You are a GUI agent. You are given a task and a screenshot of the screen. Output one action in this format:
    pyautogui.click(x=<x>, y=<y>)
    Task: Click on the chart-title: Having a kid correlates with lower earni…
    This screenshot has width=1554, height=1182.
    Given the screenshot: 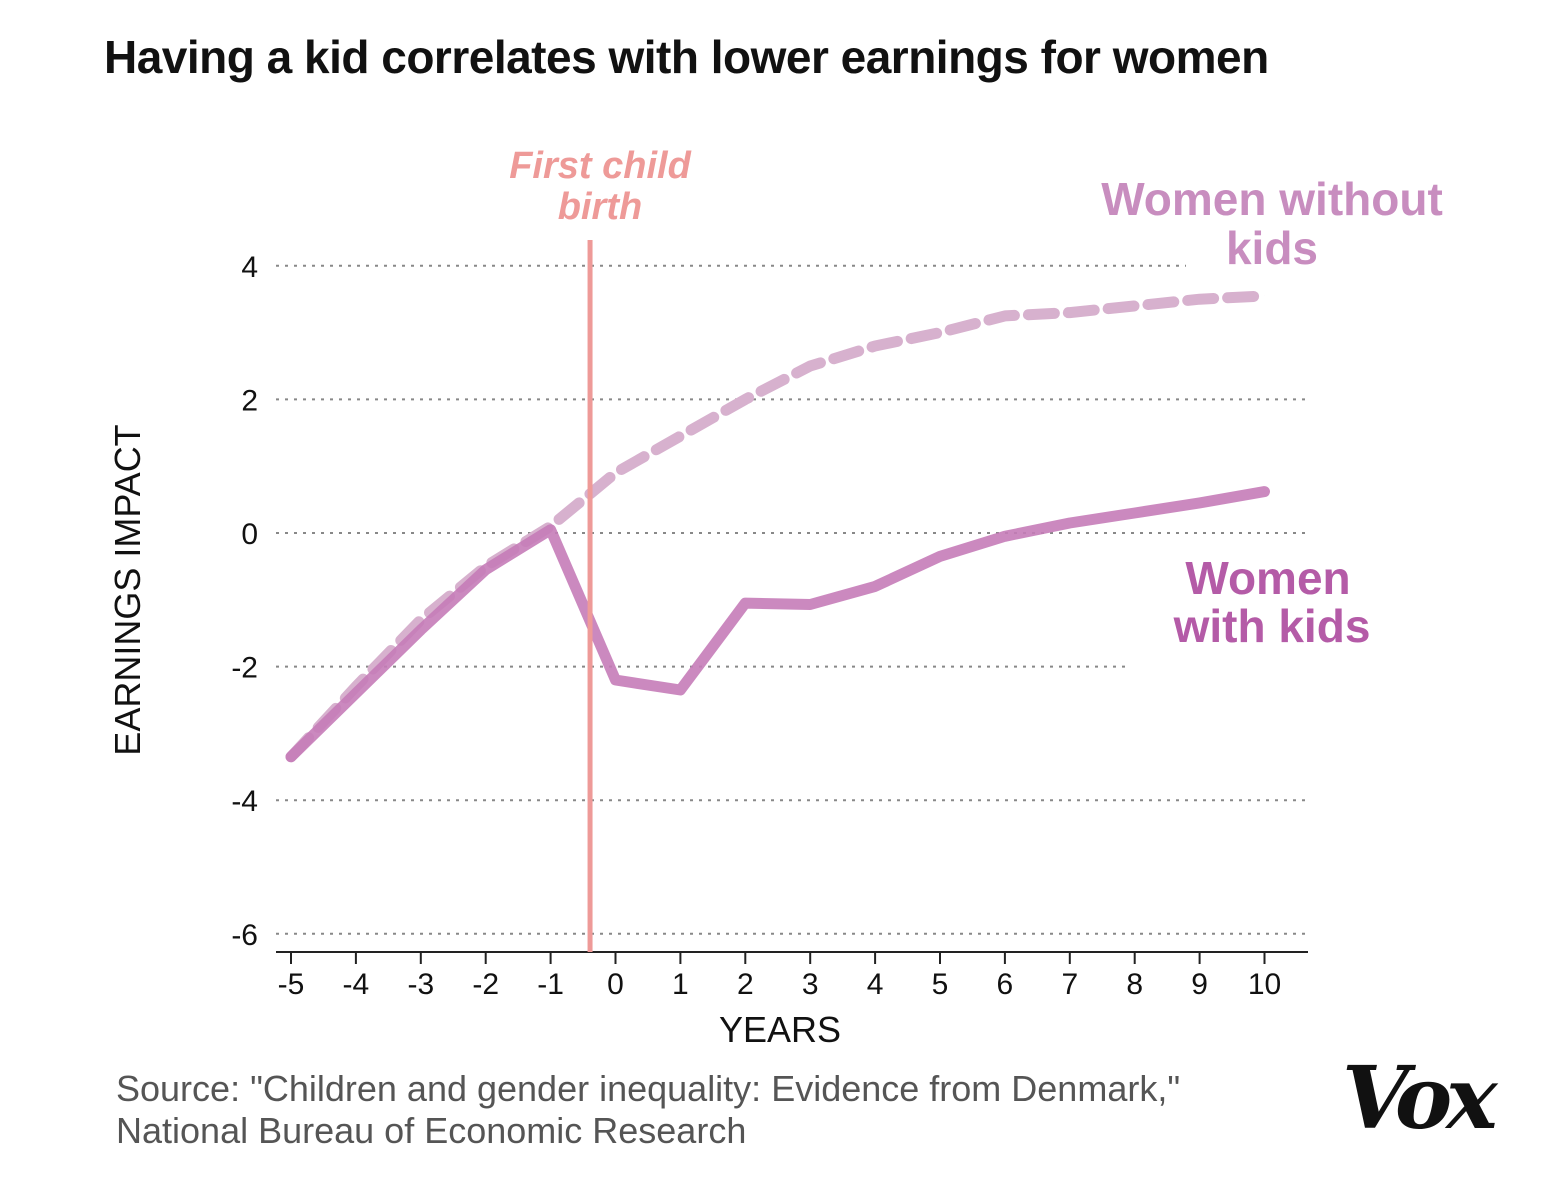 What is the action you would take?
    pyautogui.click(x=686, y=57)
    